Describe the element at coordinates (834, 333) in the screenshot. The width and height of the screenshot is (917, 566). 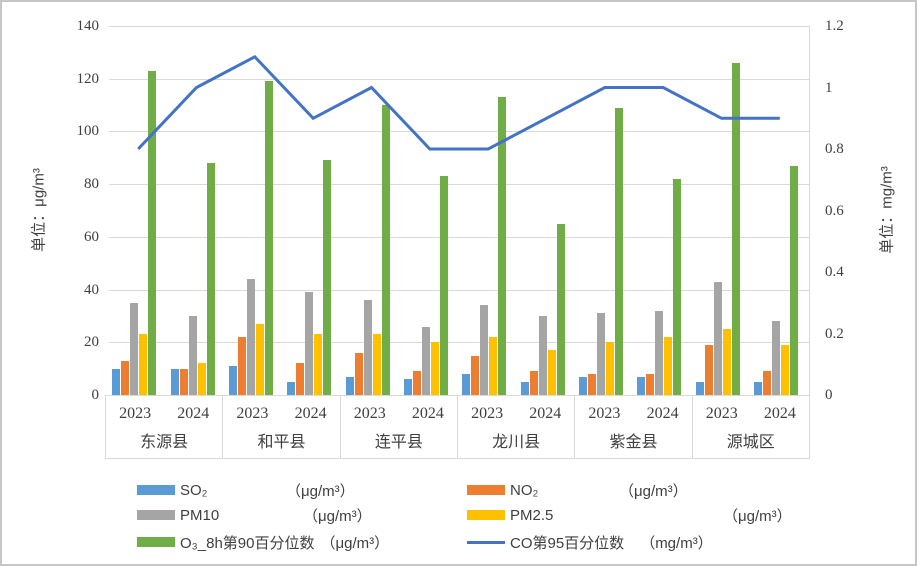
I see `right-tick-label: 0.2` at that location.